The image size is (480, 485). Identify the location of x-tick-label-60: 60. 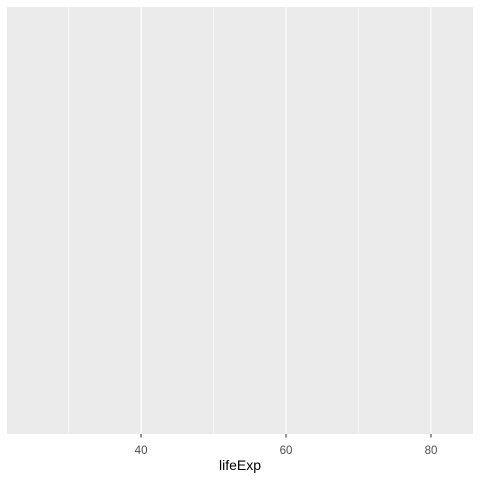
(286, 451).